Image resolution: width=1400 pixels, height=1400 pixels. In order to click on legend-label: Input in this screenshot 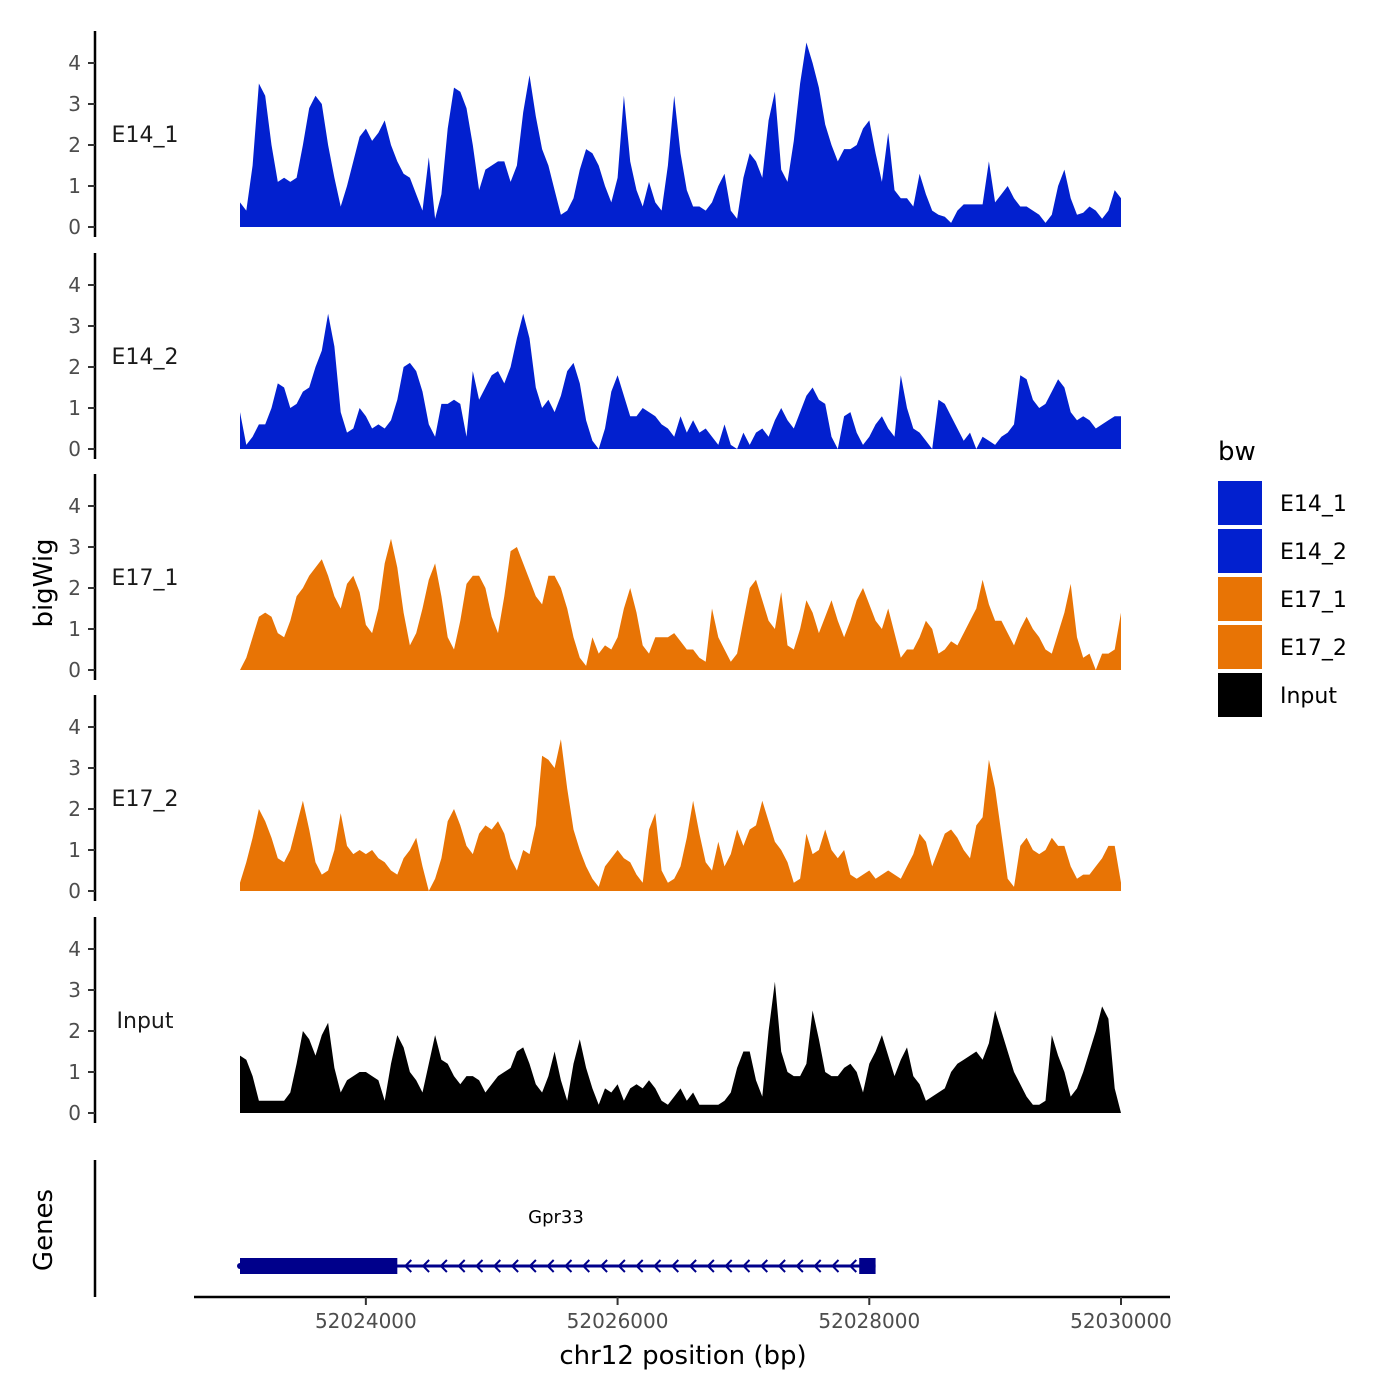, I will do `click(1308, 696)`.